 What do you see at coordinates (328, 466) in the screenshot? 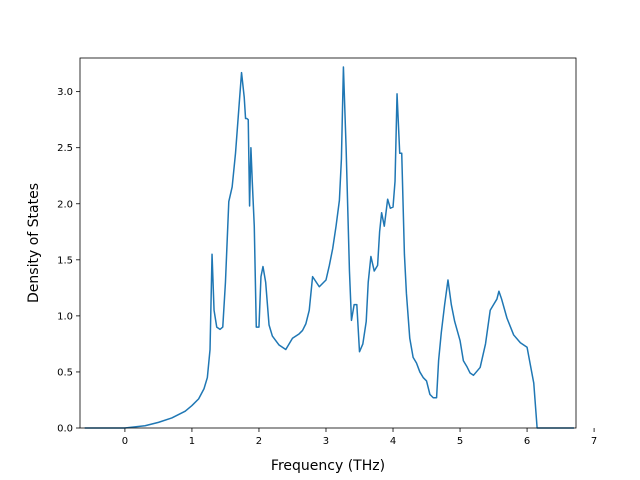
I see `x-axis-label: Frequency (THz)` at bounding box center [328, 466].